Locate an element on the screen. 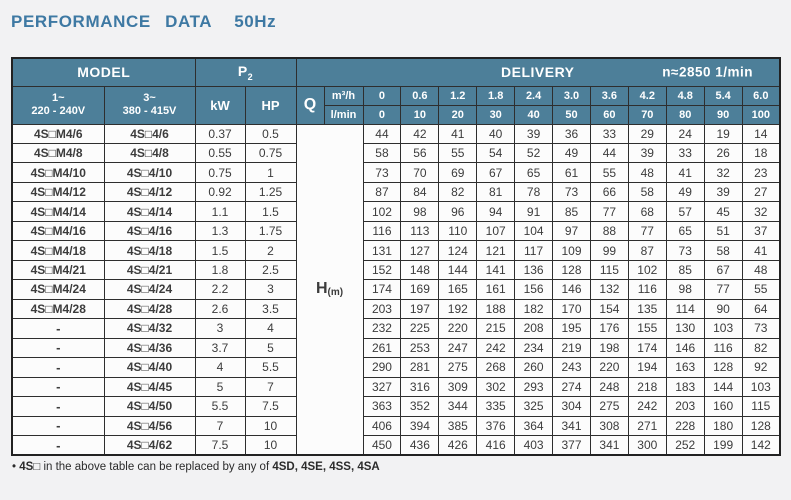 The width and height of the screenshot is (791, 500). model-3phase-cell: 4S□4/18 is located at coordinates (149, 250).